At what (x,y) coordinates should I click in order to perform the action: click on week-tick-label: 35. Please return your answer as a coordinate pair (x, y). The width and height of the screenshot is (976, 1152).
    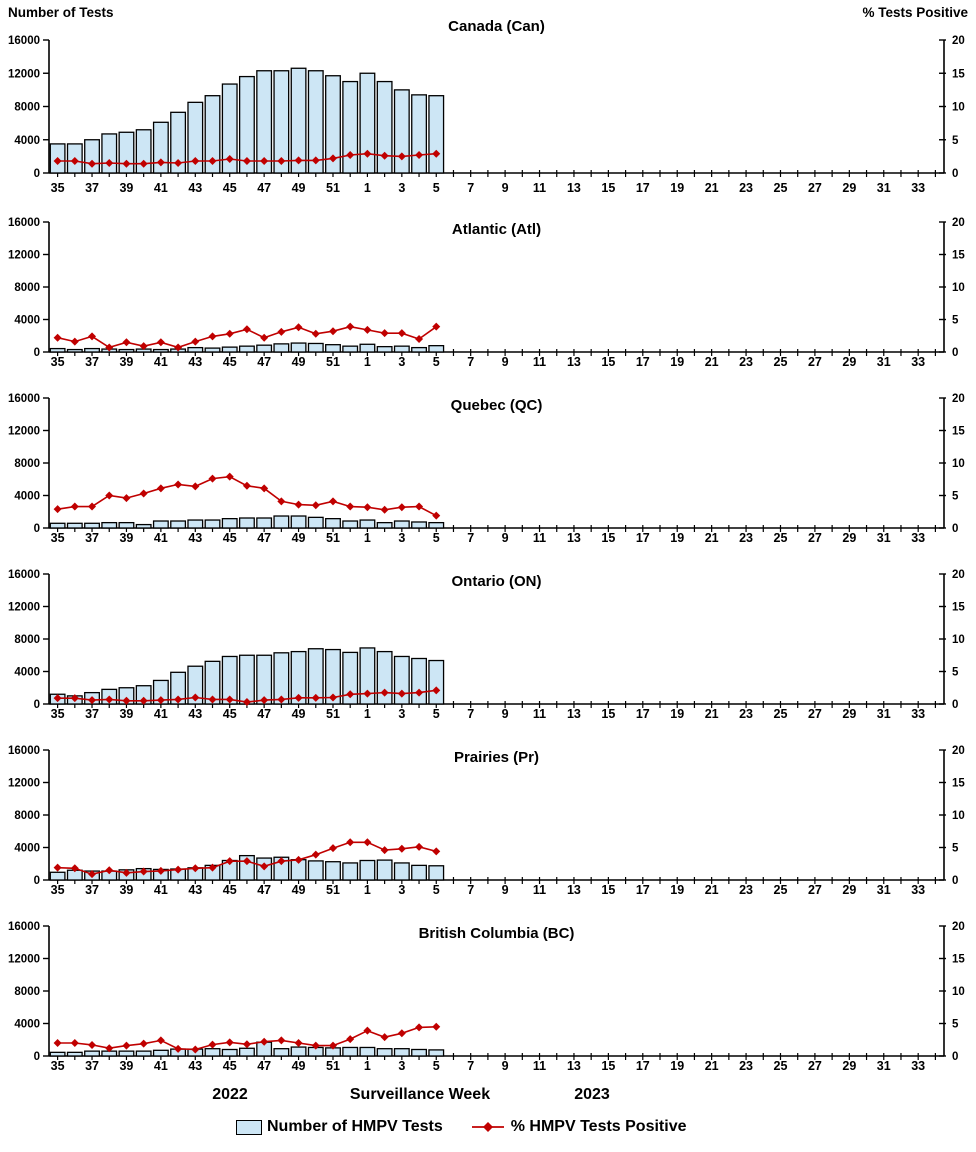
    Looking at the image, I should click on (58, 188).